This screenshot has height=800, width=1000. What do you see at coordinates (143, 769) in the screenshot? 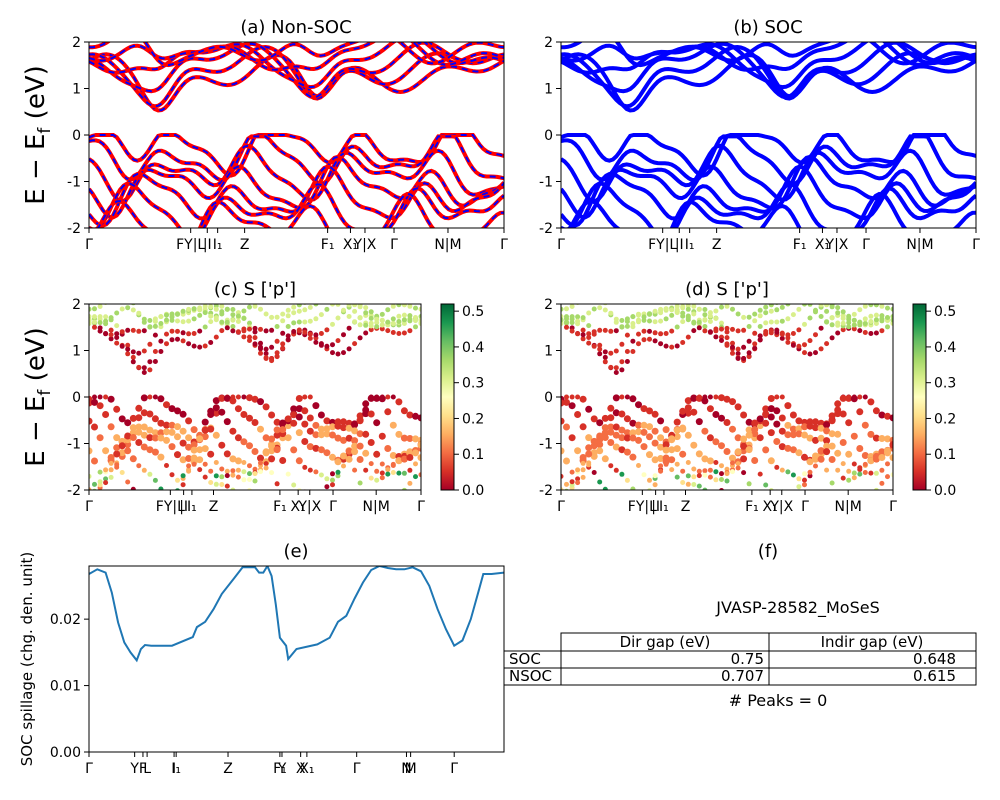
I see `panel-e-xtick-label-2: F` at bounding box center [143, 769].